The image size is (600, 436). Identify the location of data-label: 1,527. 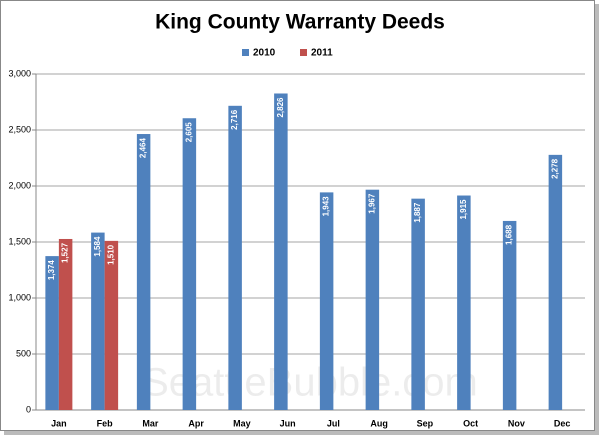
(65, 252).